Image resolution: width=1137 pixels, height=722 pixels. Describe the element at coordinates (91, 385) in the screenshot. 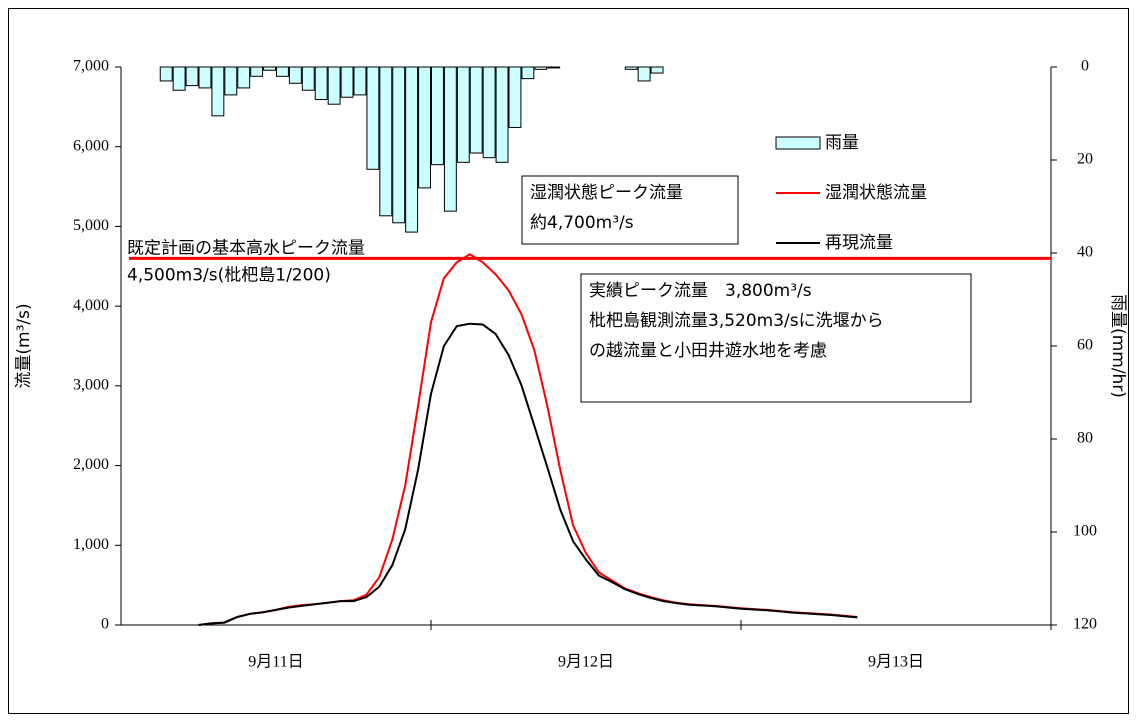

I see `y-tick-label: 3,000` at that location.